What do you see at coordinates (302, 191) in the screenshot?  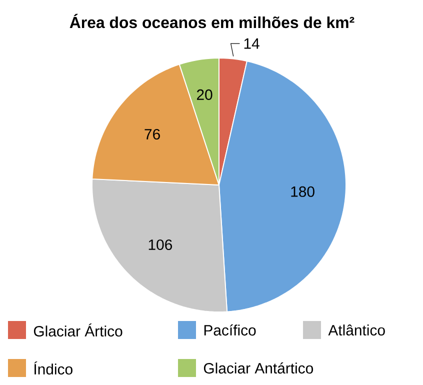 I see `data-label: 180` at bounding box center [302, 191].